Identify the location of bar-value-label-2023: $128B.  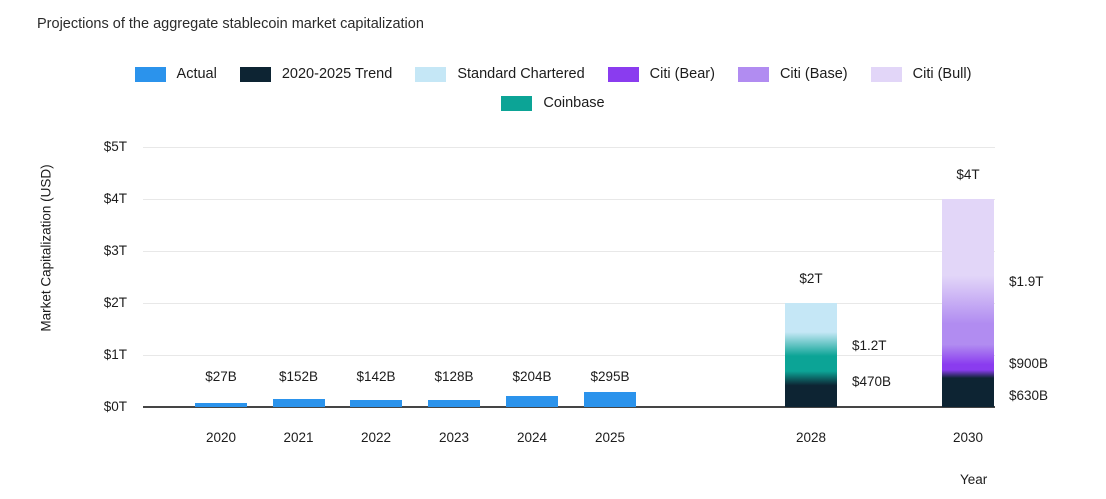
(454, 376).